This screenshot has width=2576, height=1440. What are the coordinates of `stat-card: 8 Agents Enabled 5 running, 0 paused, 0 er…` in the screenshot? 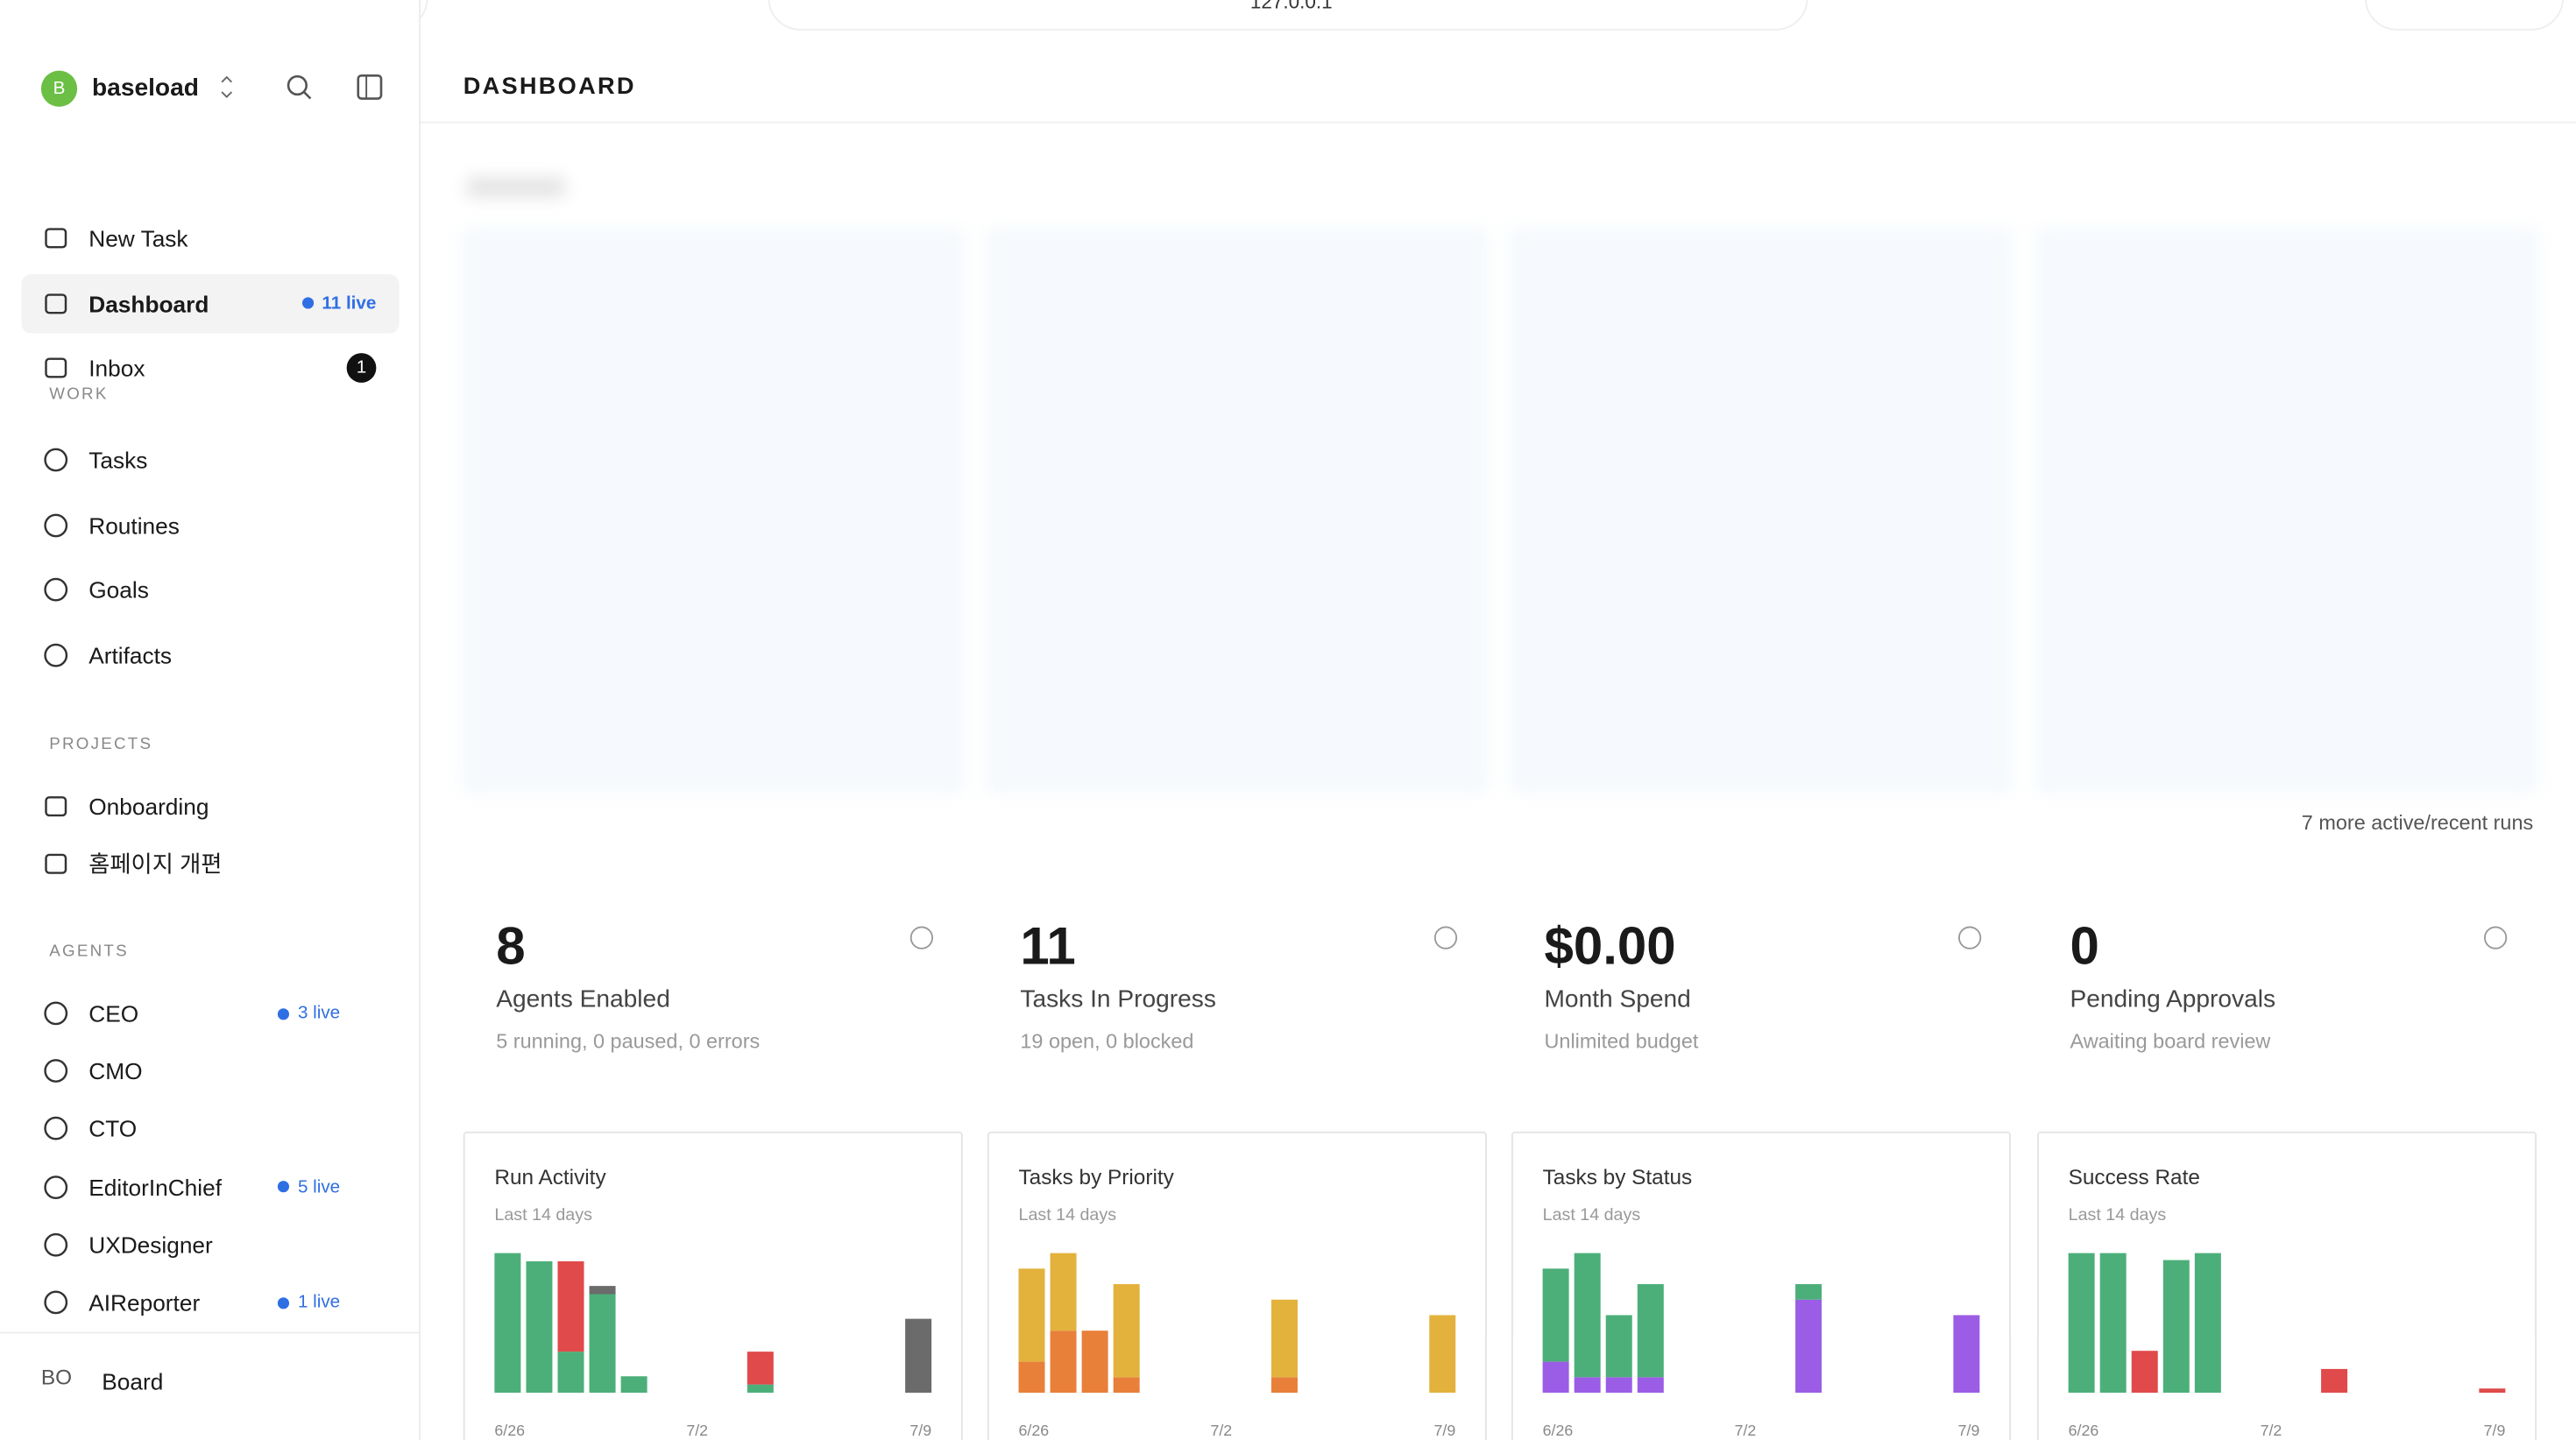 It's located at (711, 985).